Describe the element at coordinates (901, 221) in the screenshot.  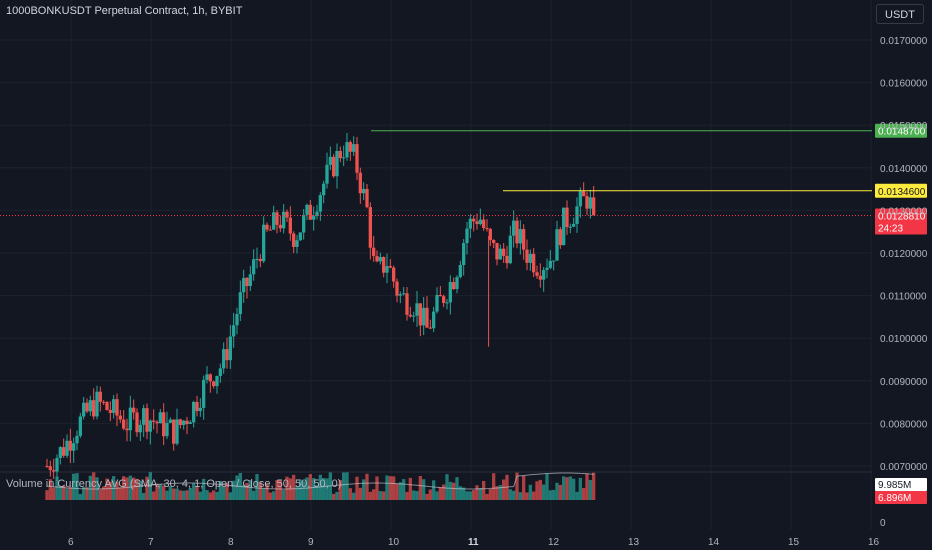
I see `current-price-tag` at that location.